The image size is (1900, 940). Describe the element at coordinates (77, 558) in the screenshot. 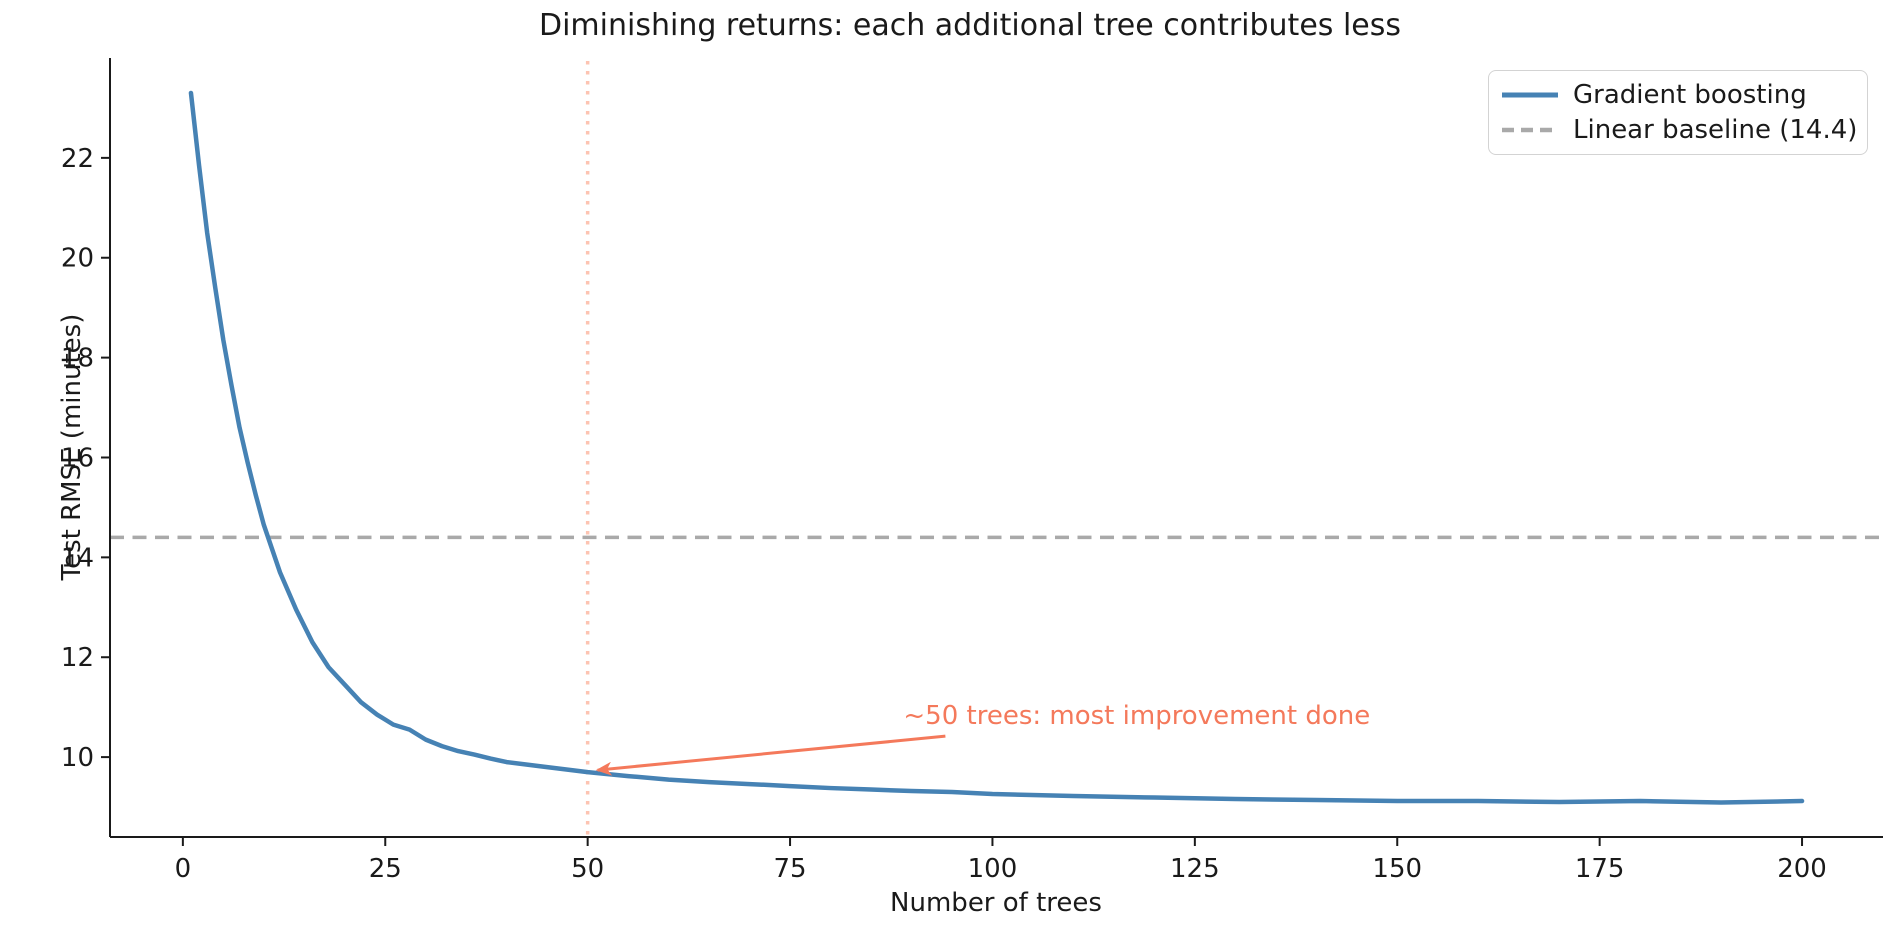

I see `y-tick-label: 14` at that location.